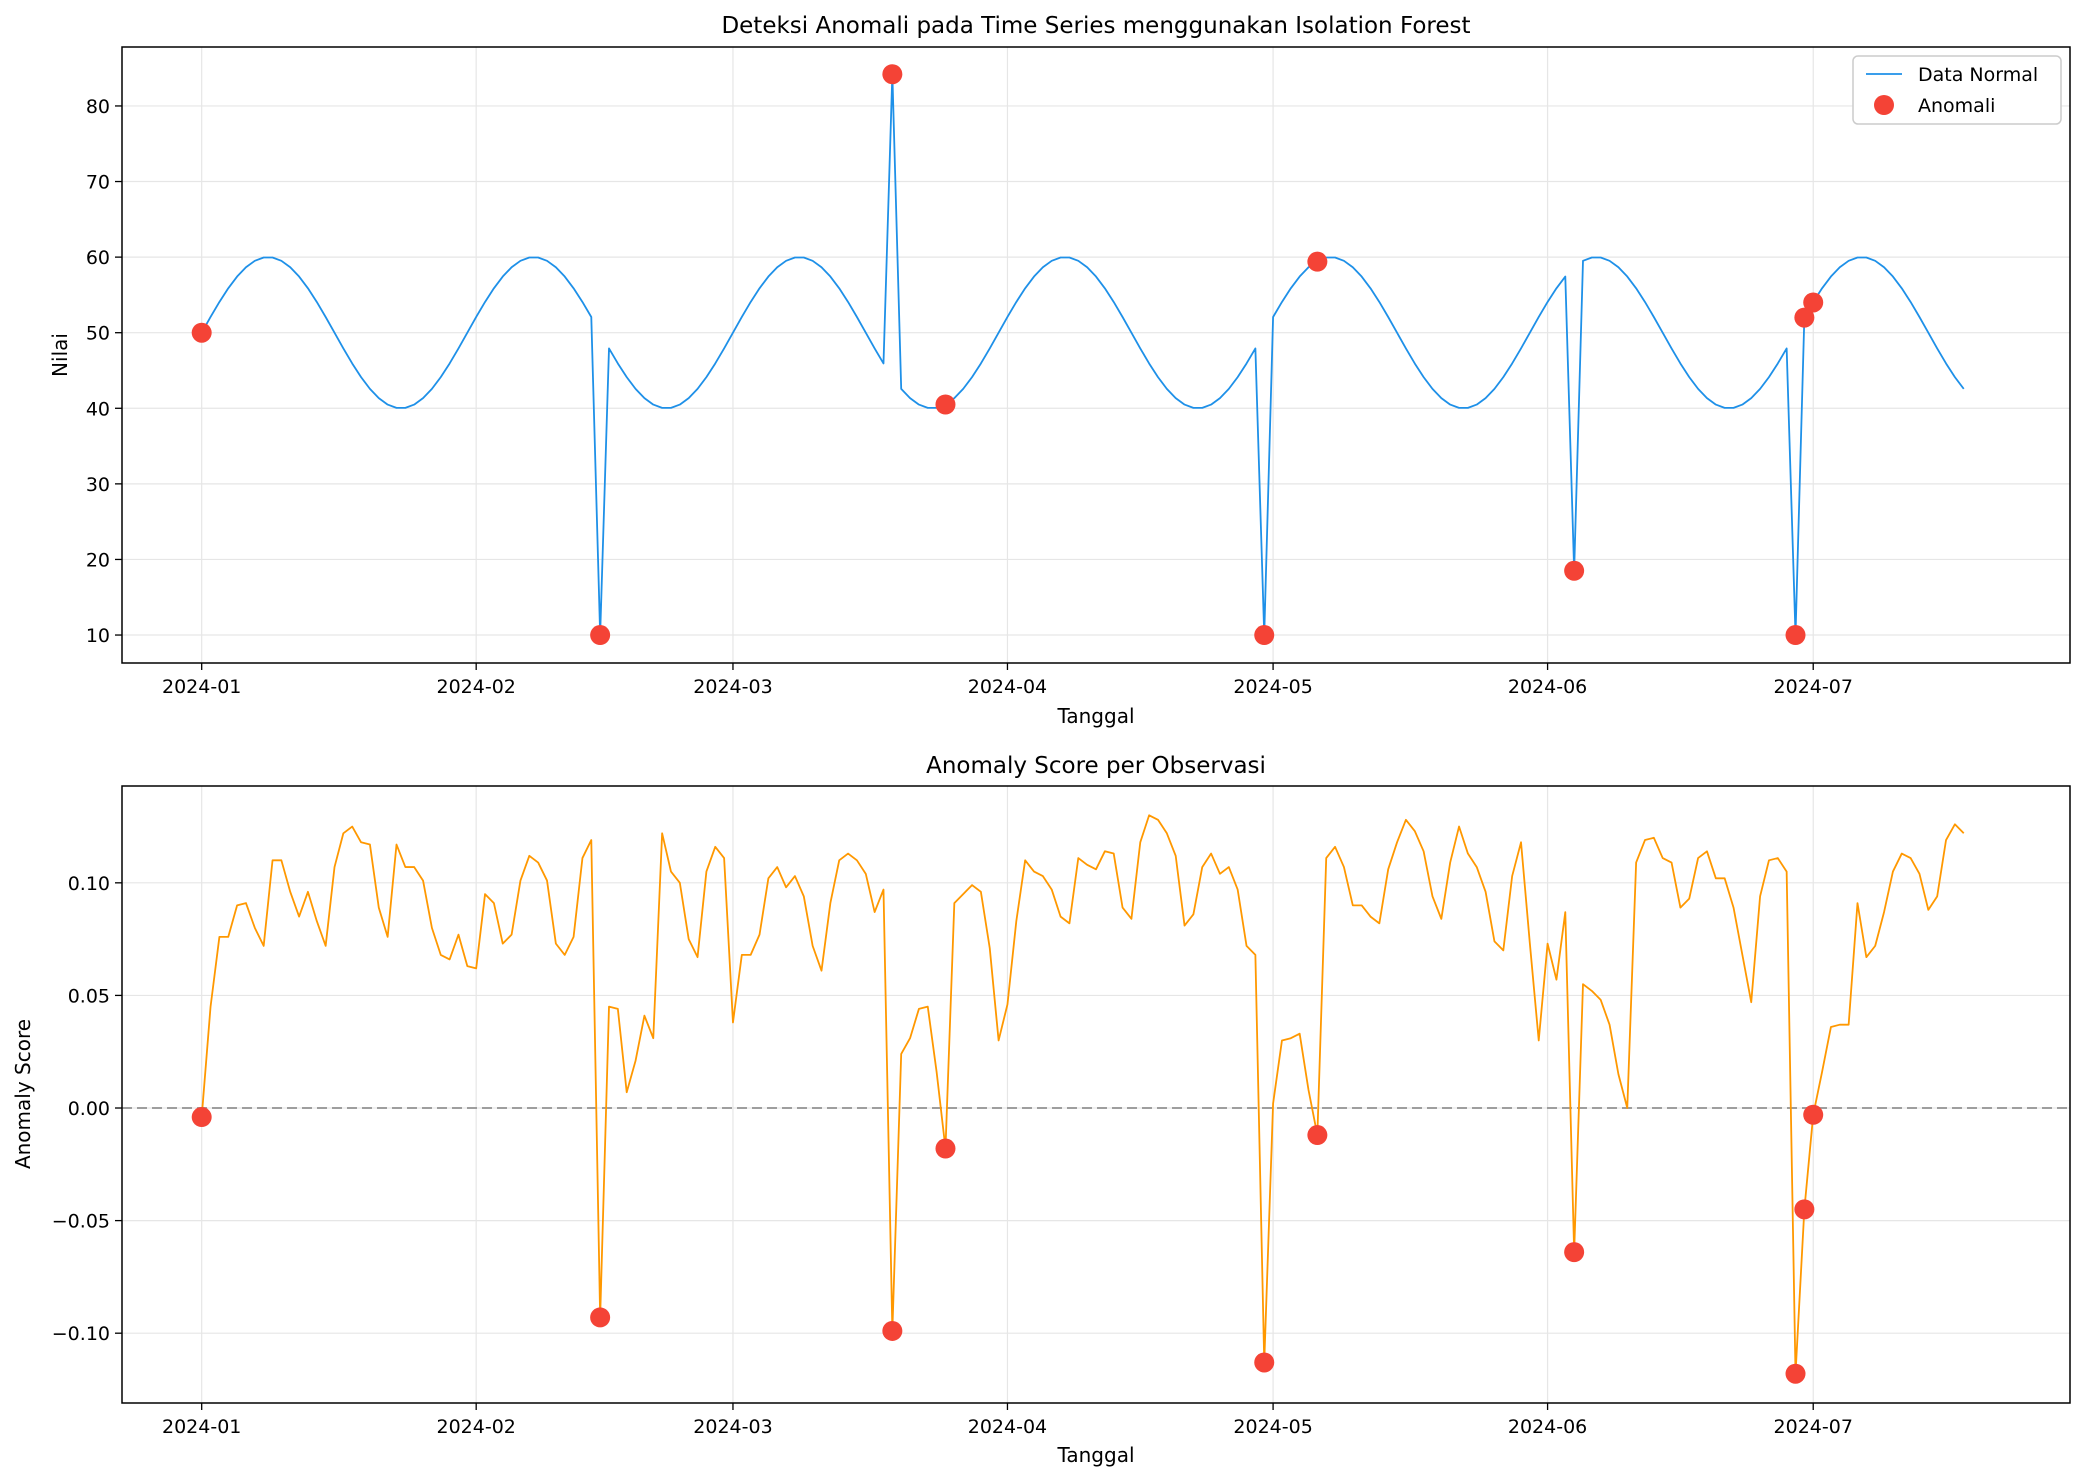  Describe the element at coordinates (81, 1334) in the screenshot. I see `bottom-ytick-label: −0.10` at that location.